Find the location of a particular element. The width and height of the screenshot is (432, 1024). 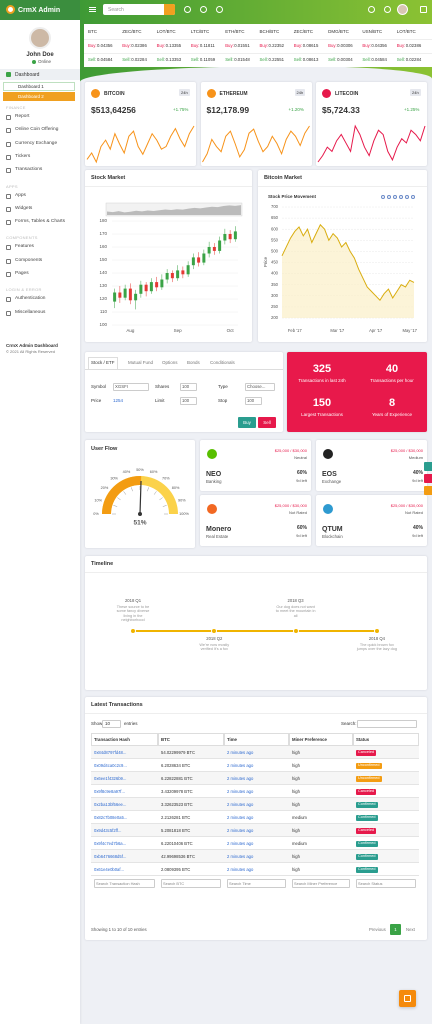

search-input is located at coordinates (139, 9).